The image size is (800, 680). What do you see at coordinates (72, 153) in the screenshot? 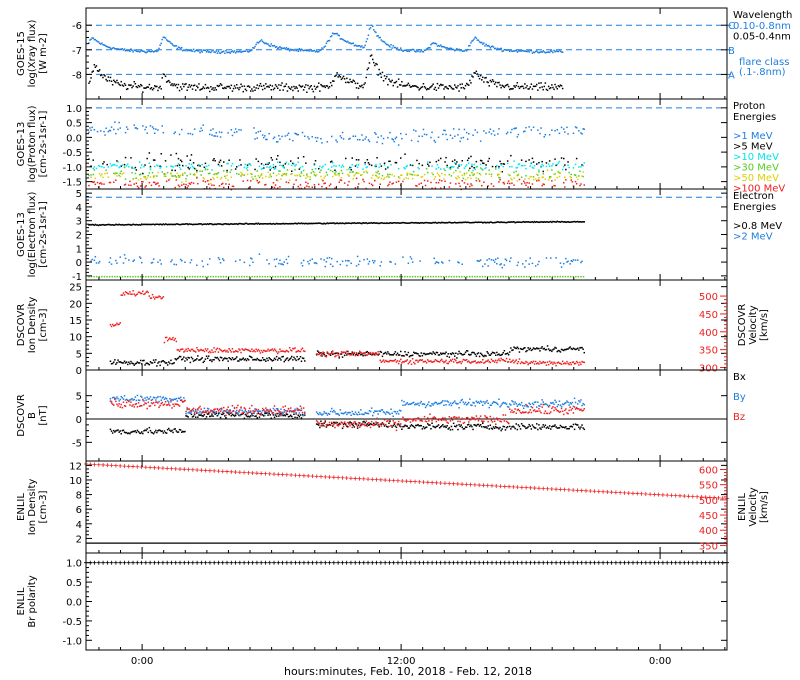
I see `y-tick-label: -0.5` at bounding box center [72, 153].